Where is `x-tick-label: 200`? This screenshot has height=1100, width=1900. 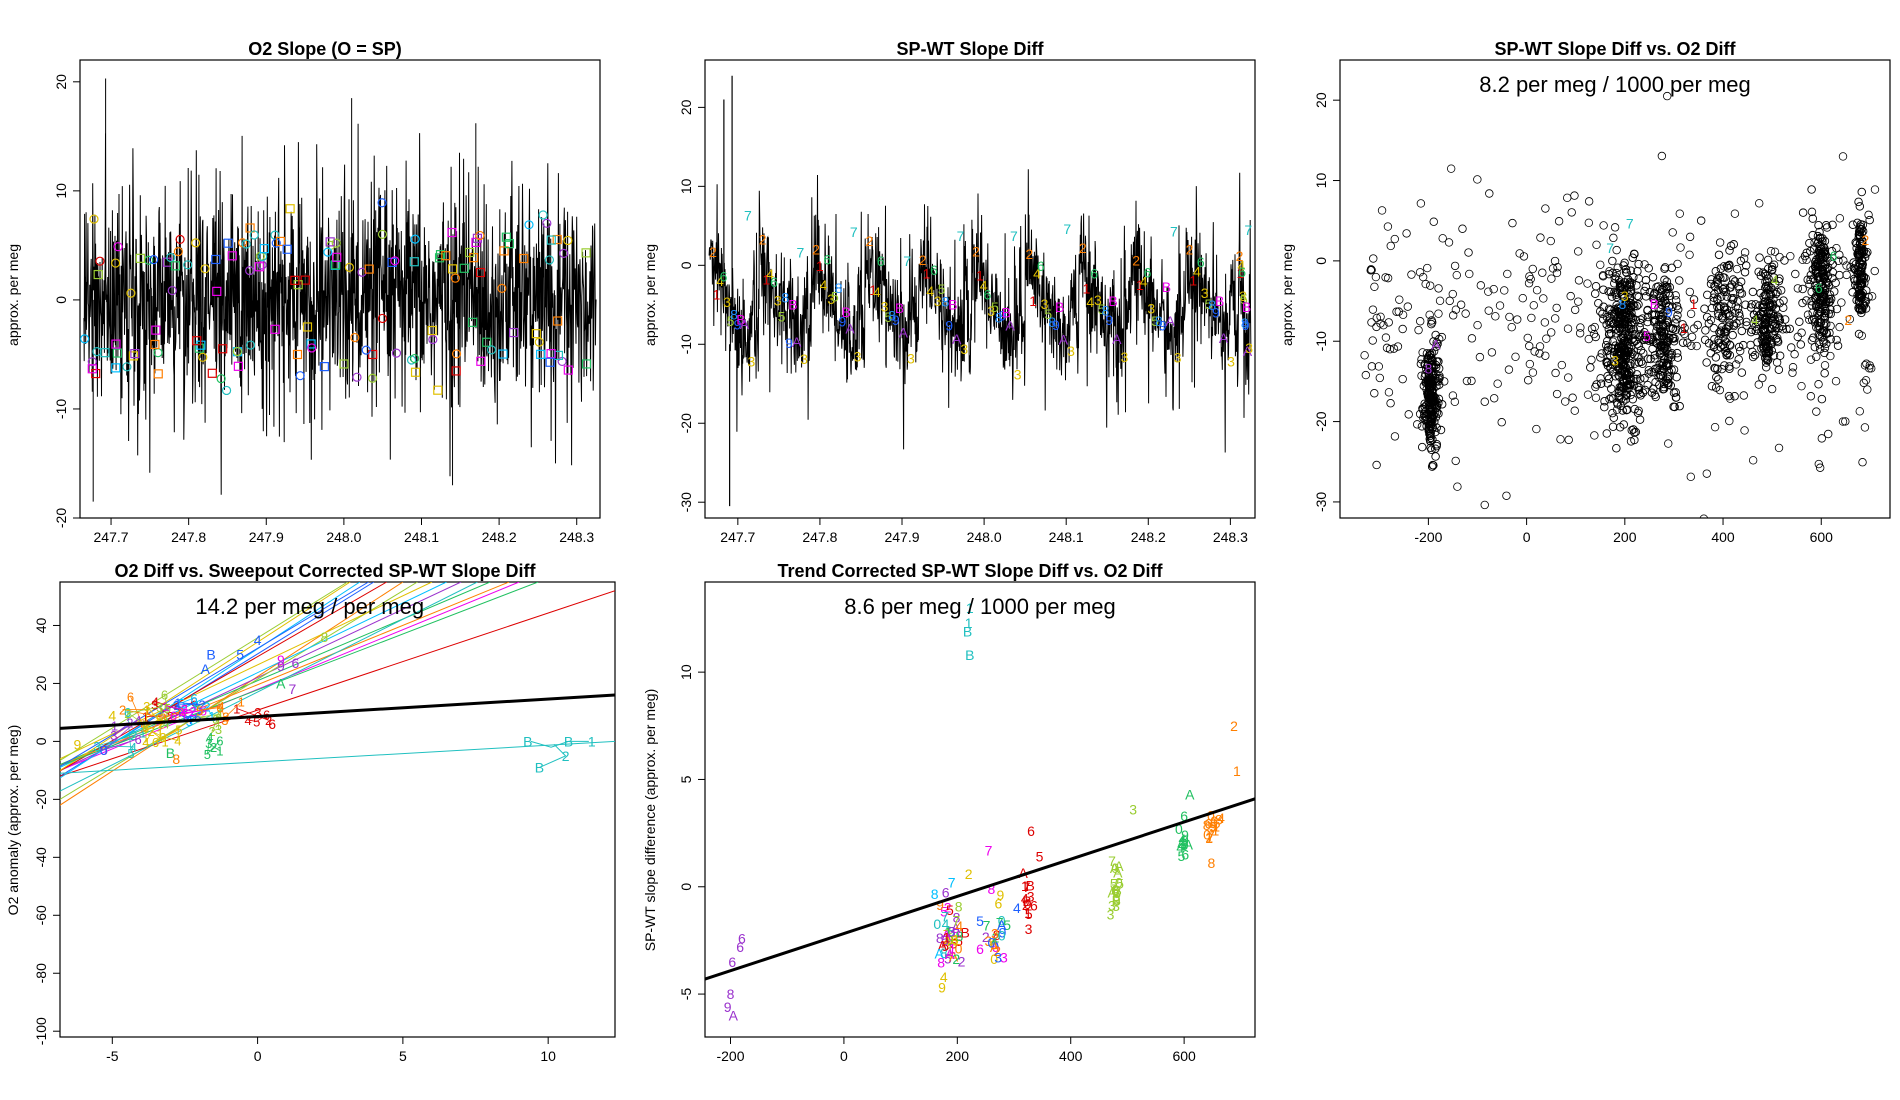 x-tick-label: 200 is located at coordinates (1625, 537).